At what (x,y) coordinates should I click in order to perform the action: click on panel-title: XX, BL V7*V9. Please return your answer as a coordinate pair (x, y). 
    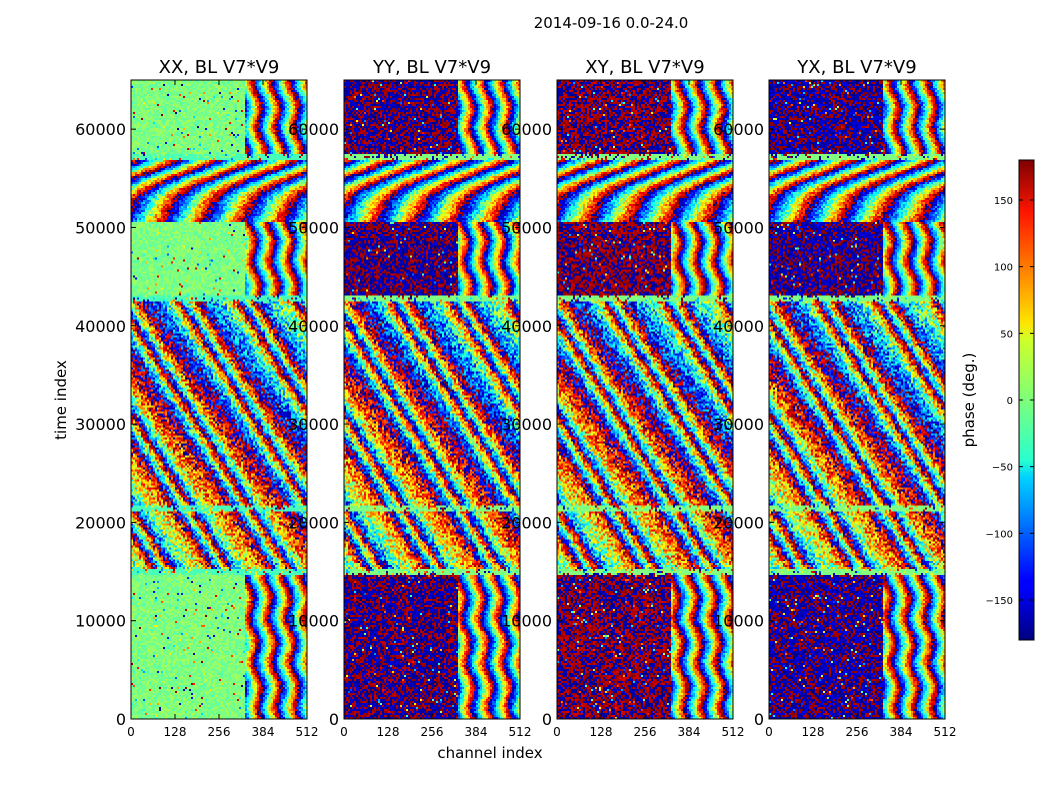
    Looking at the image, I should click on (219, 67).